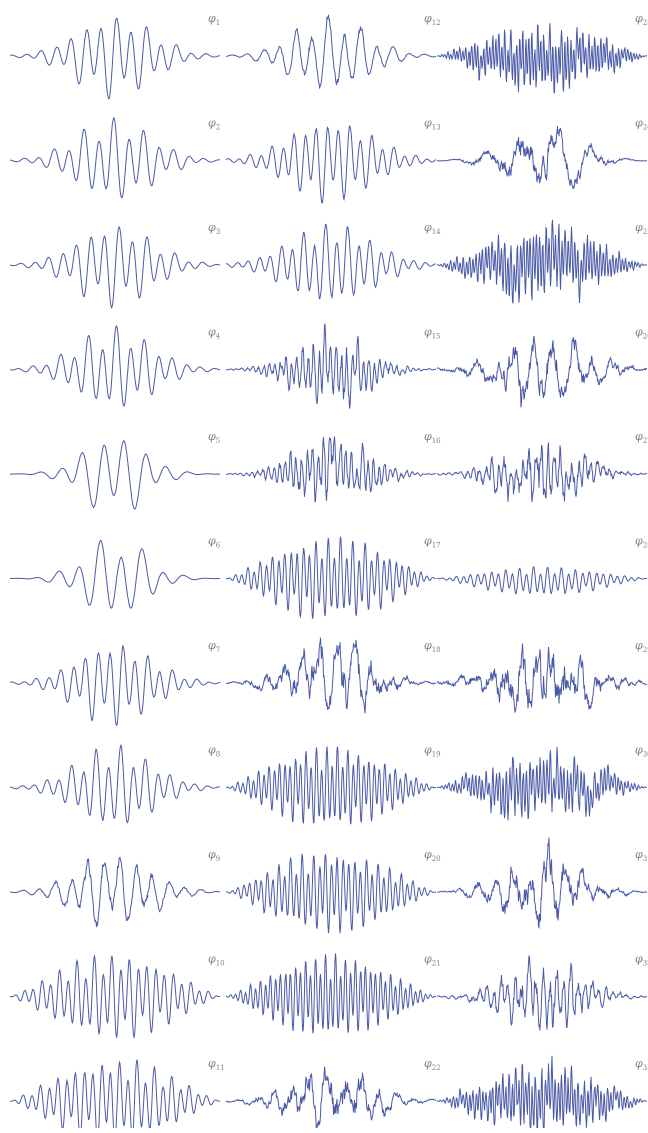 The height and width of the screenshot is (1133, 648). Describe the element at coordinates (542, 466) in the screenshot. I see `panel-phi-27: φ27` at that location.